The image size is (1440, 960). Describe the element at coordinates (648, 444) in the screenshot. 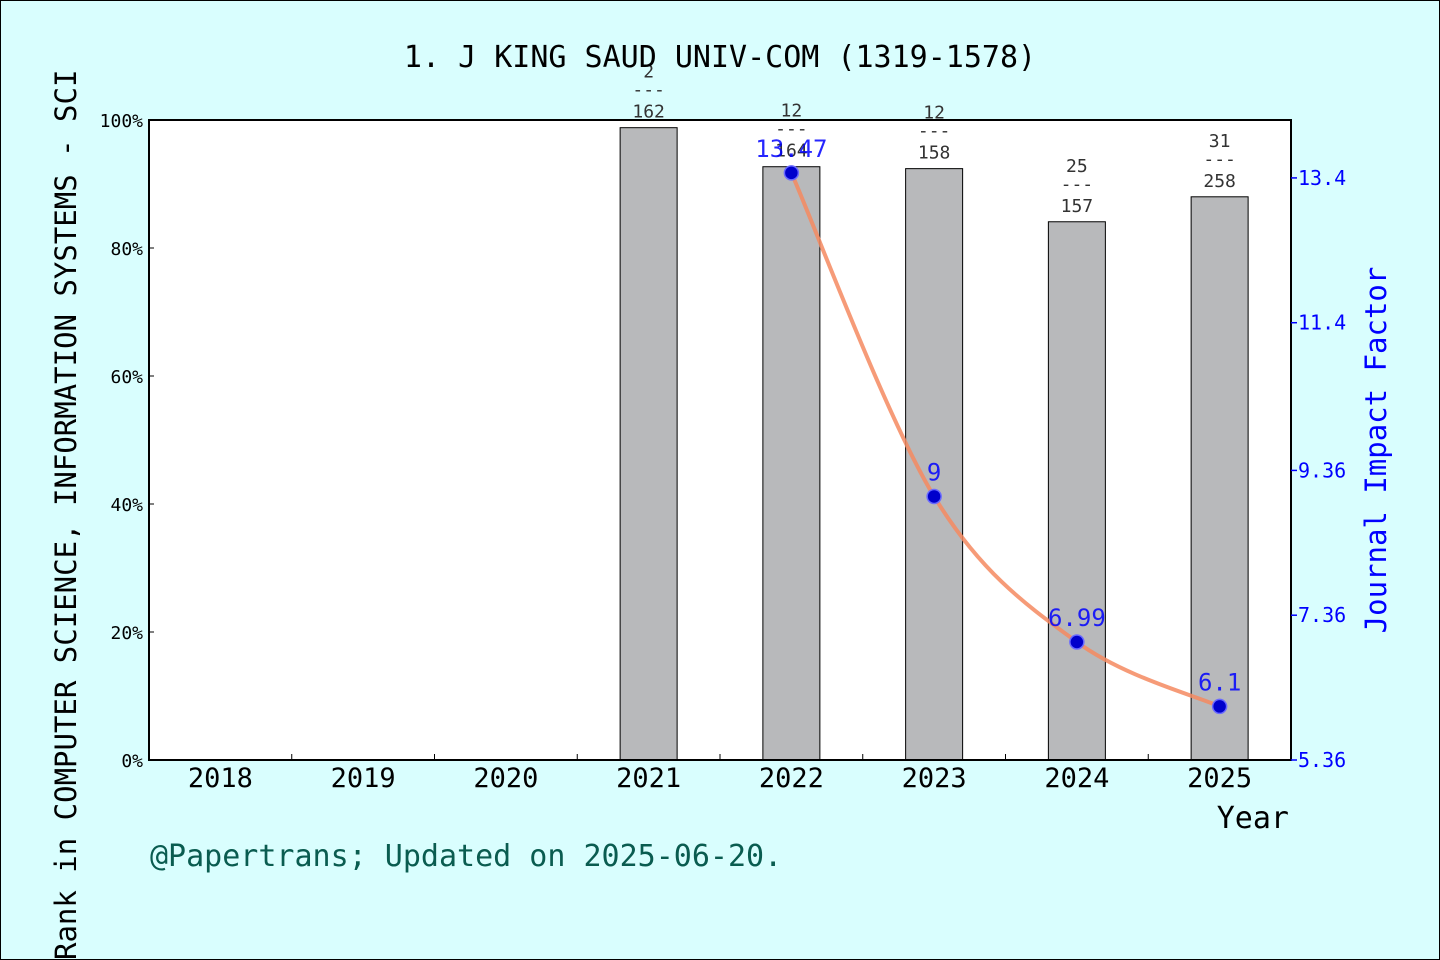

I see `bar-2021` at that location.